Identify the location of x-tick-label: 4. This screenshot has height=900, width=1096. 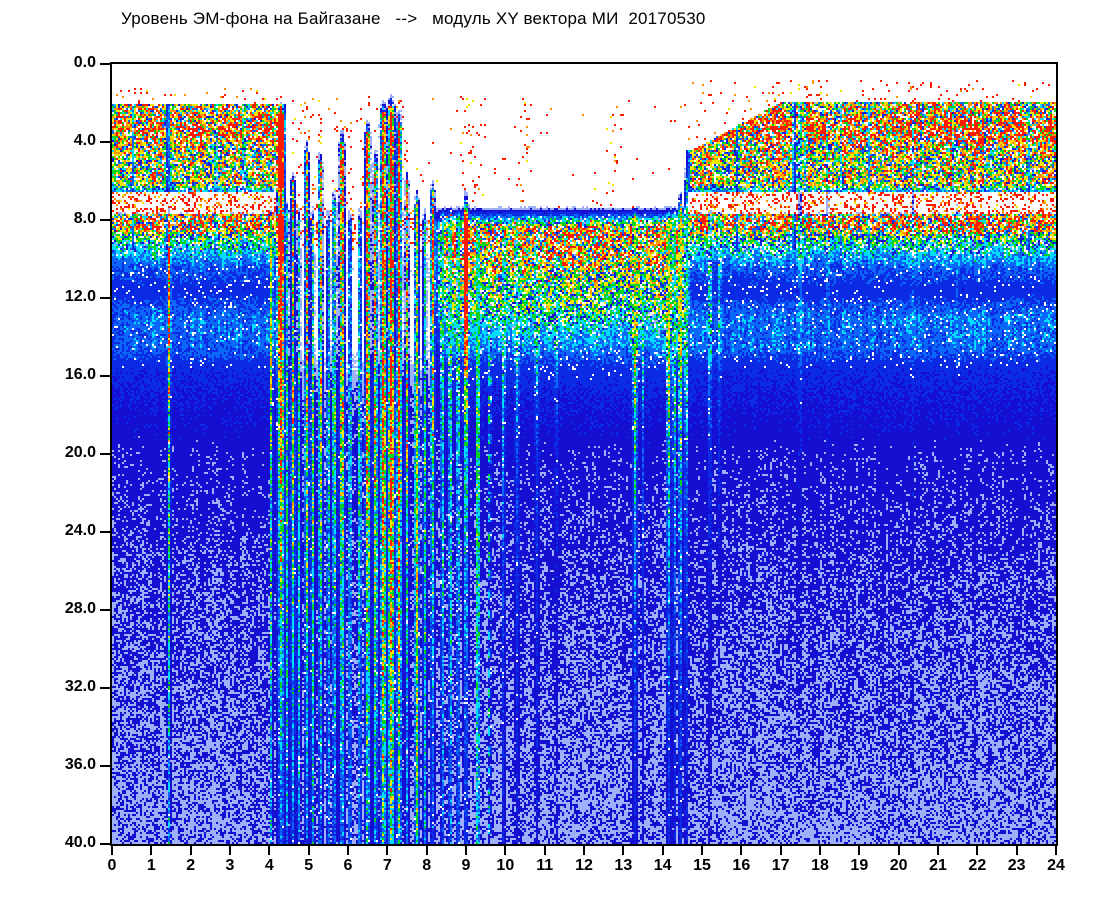
(269, 865).